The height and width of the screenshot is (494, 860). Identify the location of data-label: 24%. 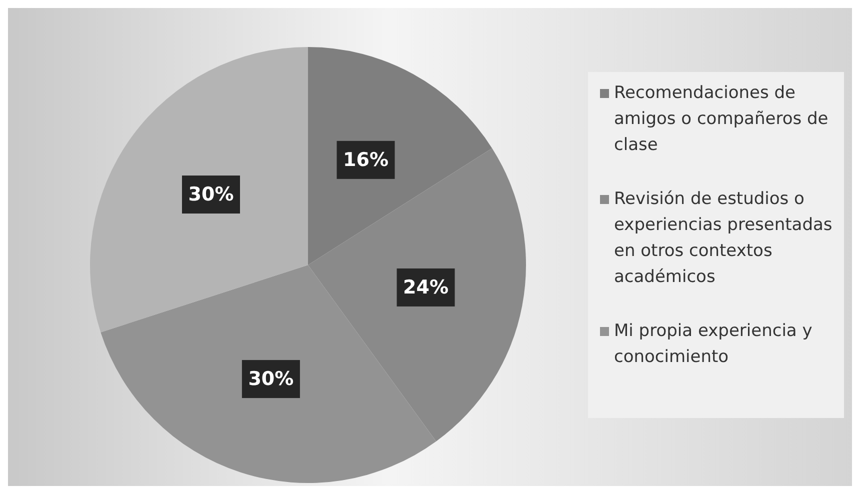
(426, 287).